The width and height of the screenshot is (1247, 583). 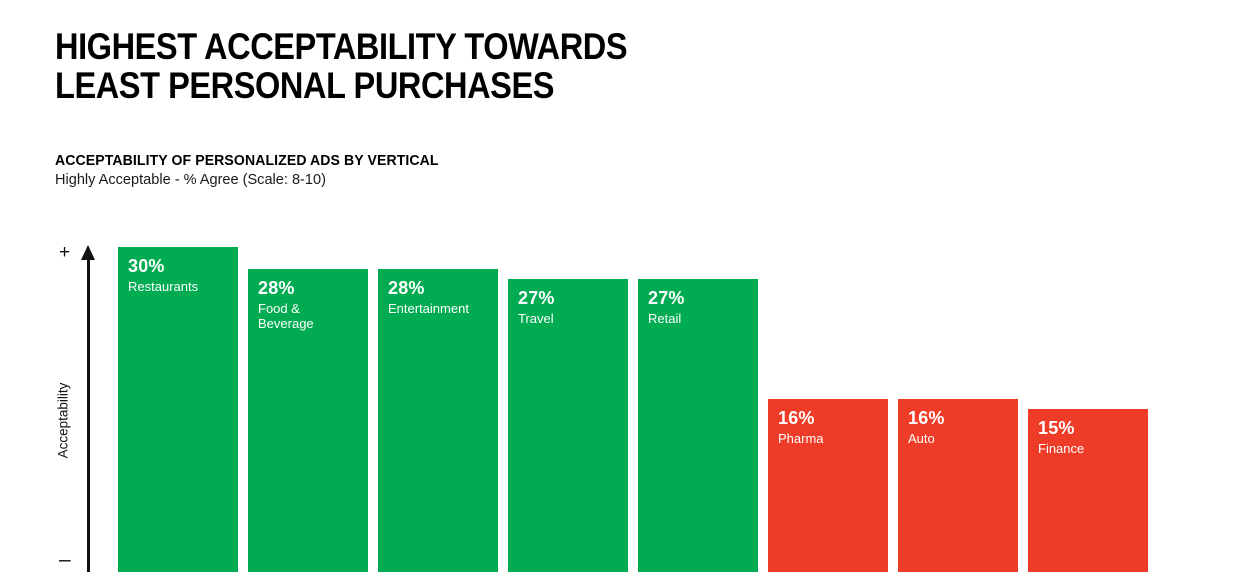 What do you see at coordinates (801, 438) in the screenshot?
I see `bar-category-label: Pharma` at bounding box center [801, 438].